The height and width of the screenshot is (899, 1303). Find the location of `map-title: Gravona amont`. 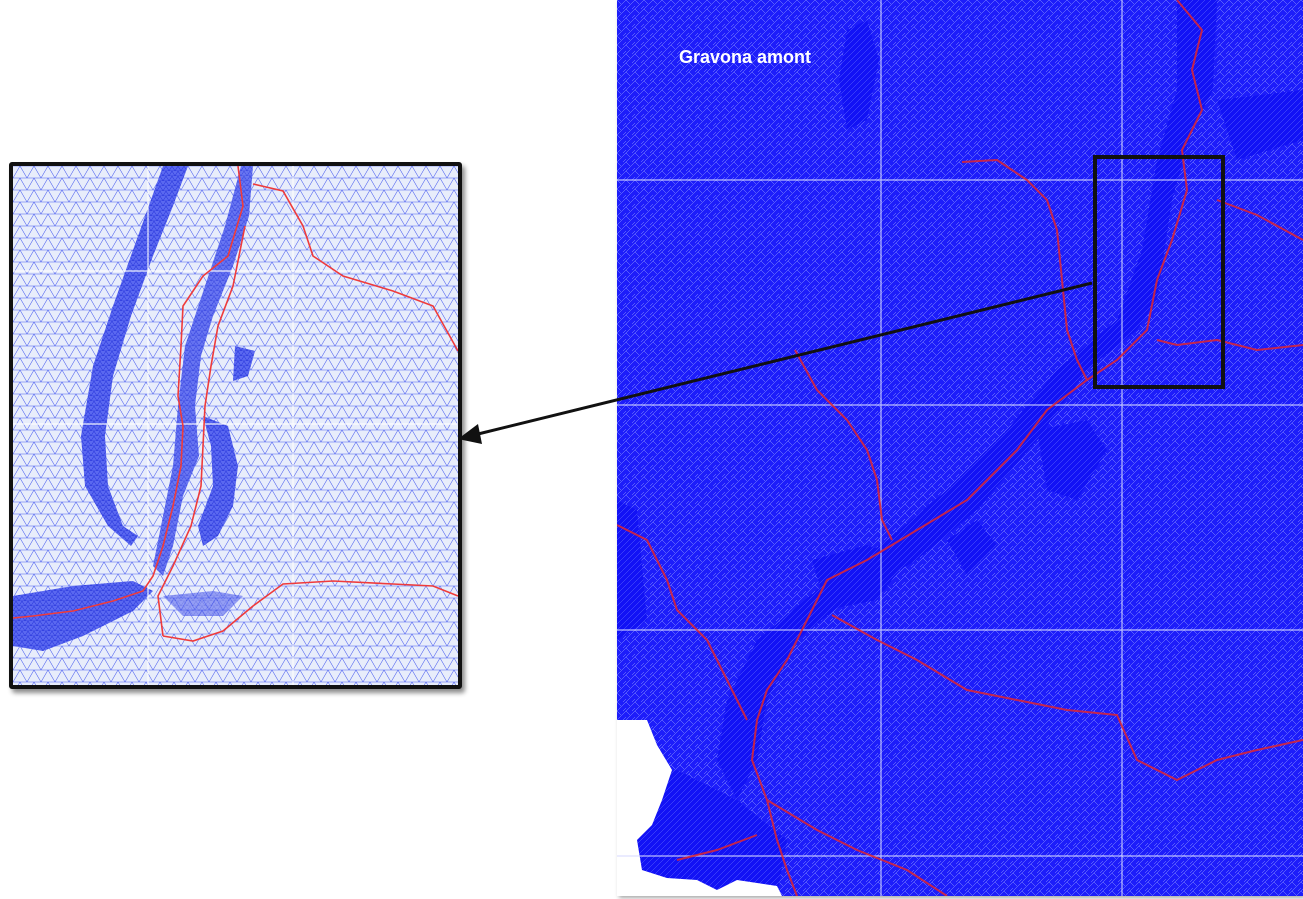

map-title: Gravona amont is located at coordinates (745, 57).